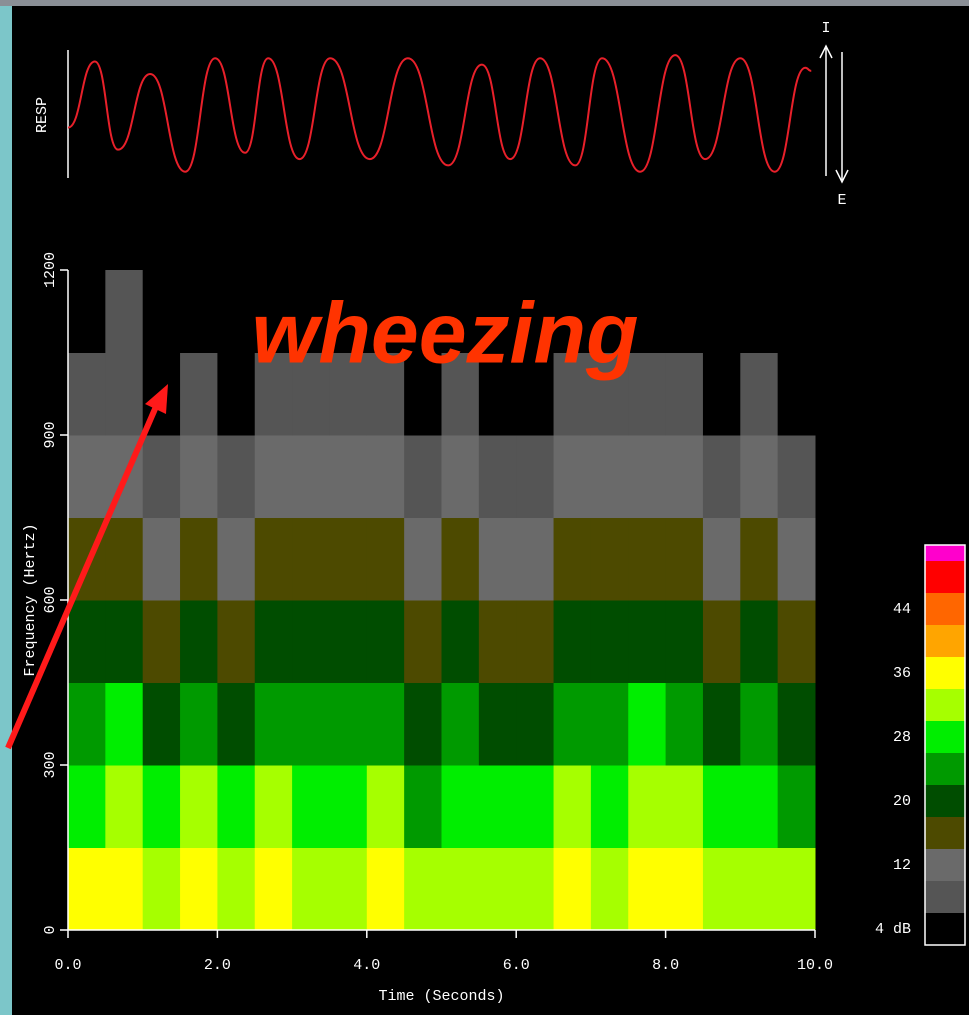  I want to click on y-axis-label: RESP, so click(42, 115).